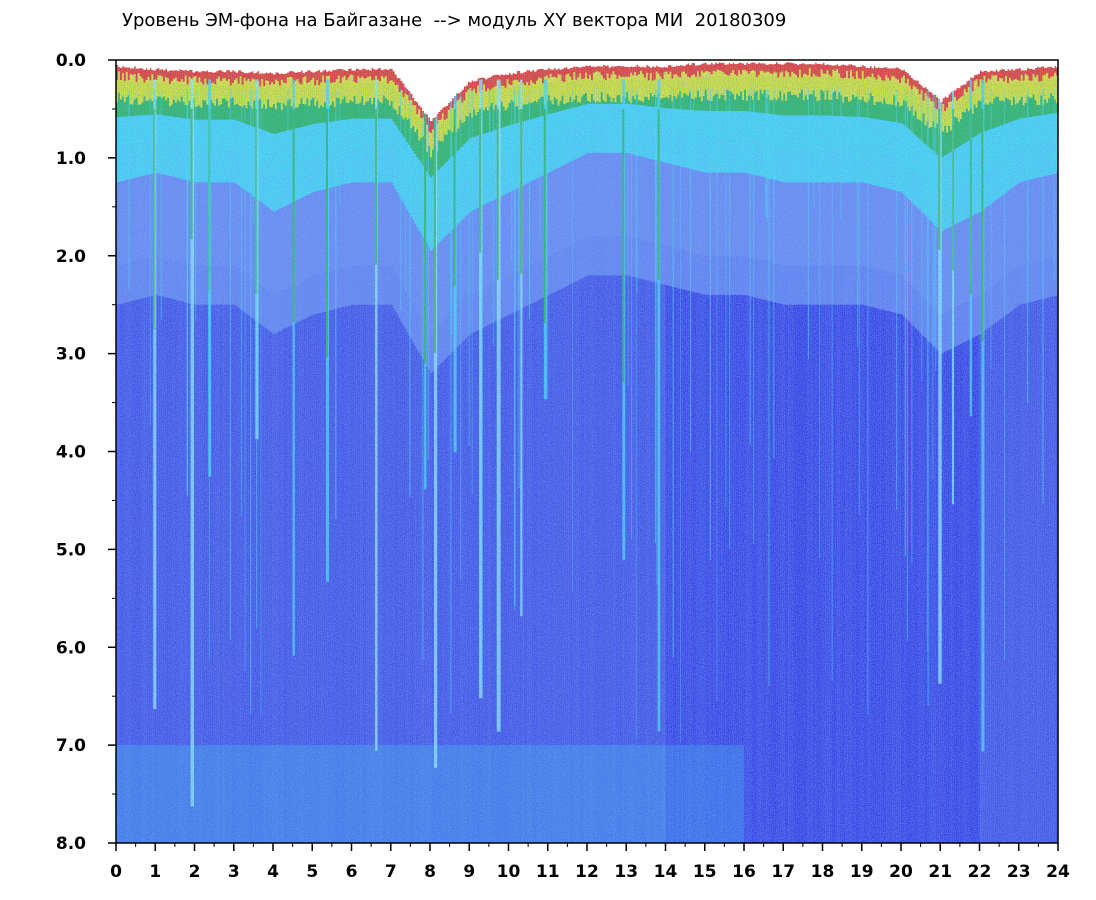 This screenshot has height=900, width=1096. I want to click on x-axis: 0 1 2 3 4 5 6 7 8 9 10 11 12 13 14 15 16 17 18 19 20 21 22 23 24, so click(590, 862).